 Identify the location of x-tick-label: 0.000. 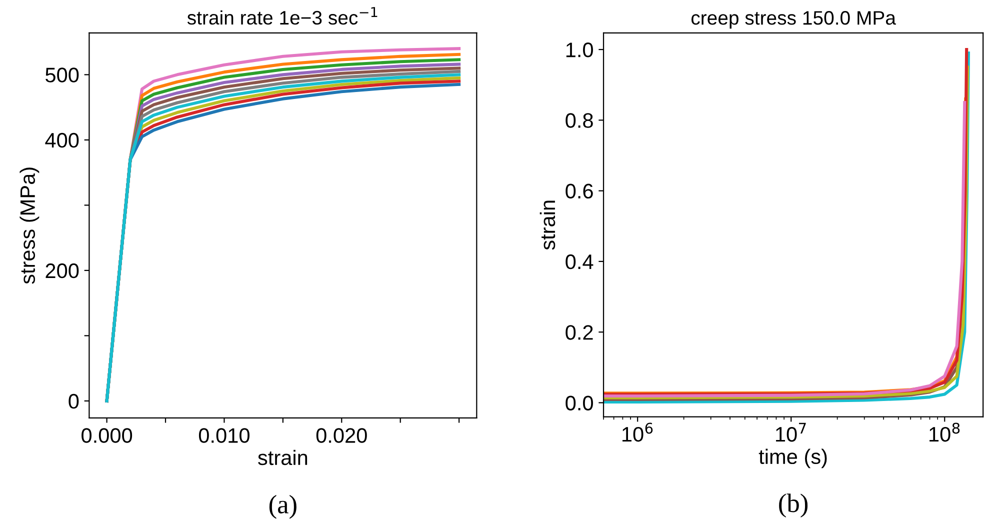
(107, 435).